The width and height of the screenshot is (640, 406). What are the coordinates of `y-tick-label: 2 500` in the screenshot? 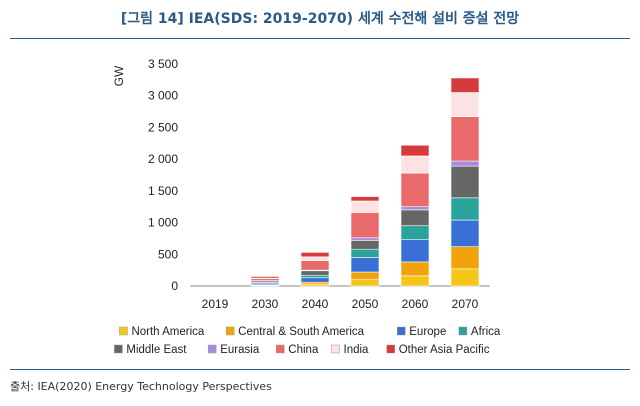 It's located at (163, 127).